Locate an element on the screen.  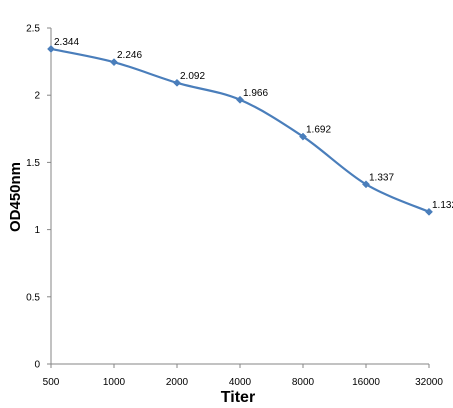
y-tick-label: 2 is located at coordinates (37, 96).